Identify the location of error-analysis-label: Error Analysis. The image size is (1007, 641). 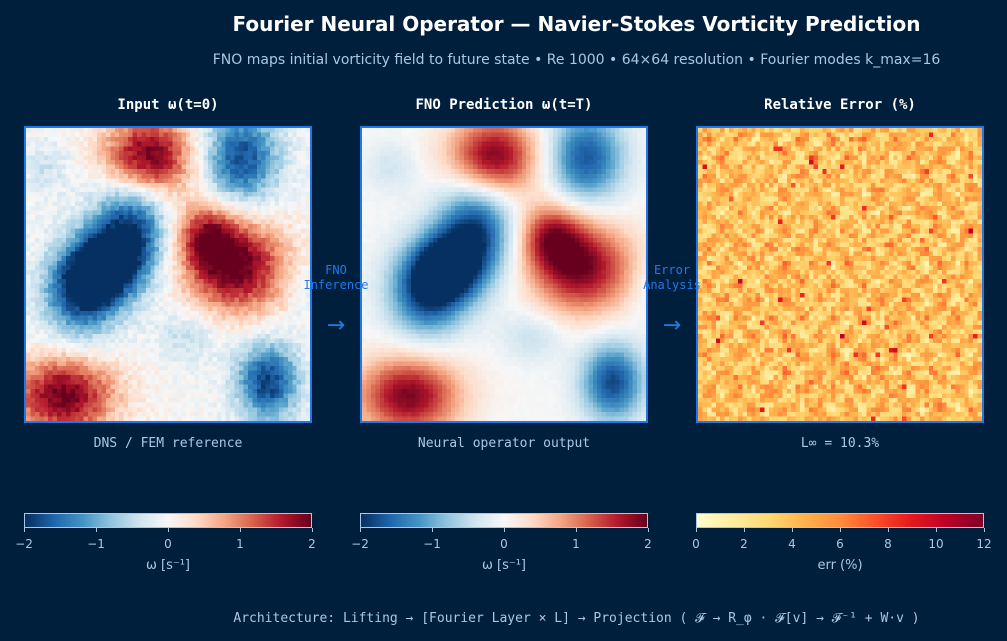
(672, 277).